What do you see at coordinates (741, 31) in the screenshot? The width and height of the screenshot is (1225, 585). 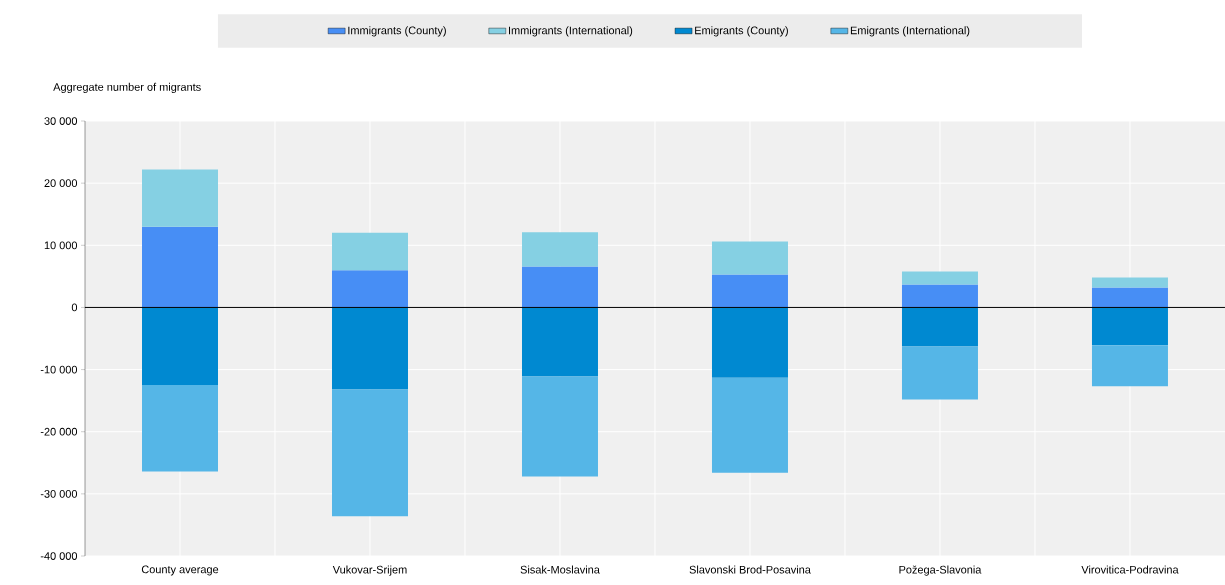 I see `legend-label: Emigrants (County)` at bounding box center [741, 31].